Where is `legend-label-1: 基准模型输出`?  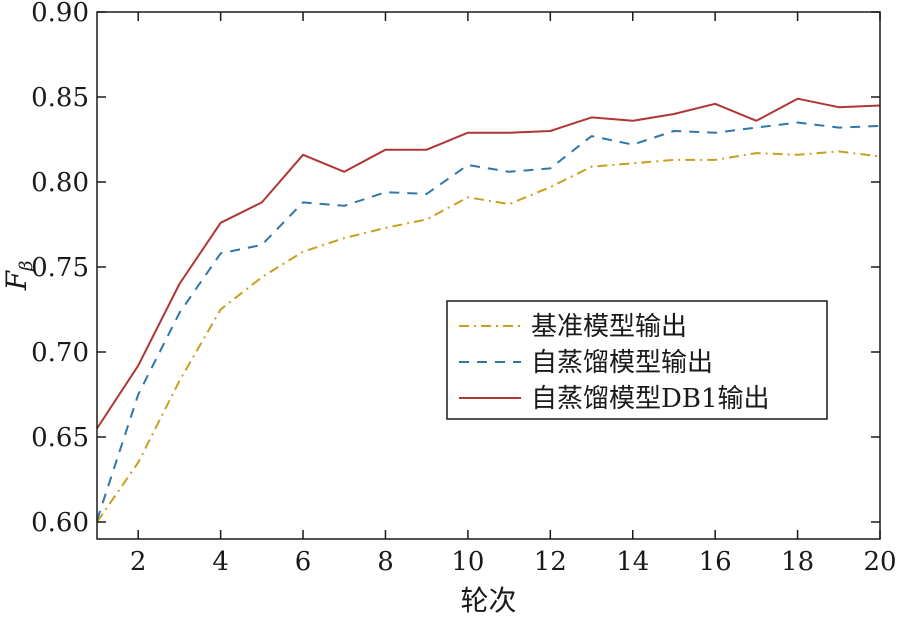
legend-label-1: 基准模型输出 is located at coordinates (609, 327).